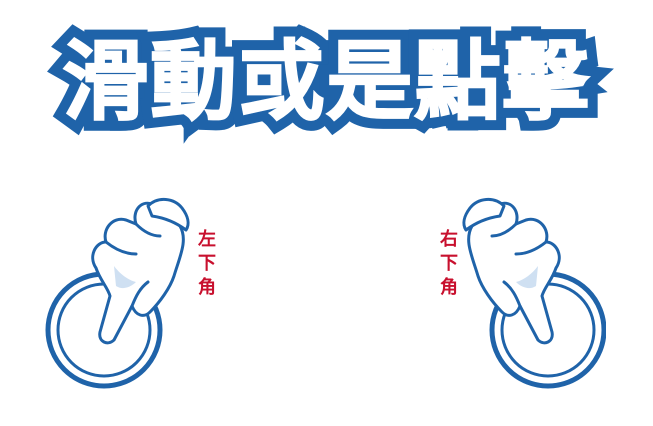  I want to click on corner-label-bottom-right: 右下角, so click(449, 263).